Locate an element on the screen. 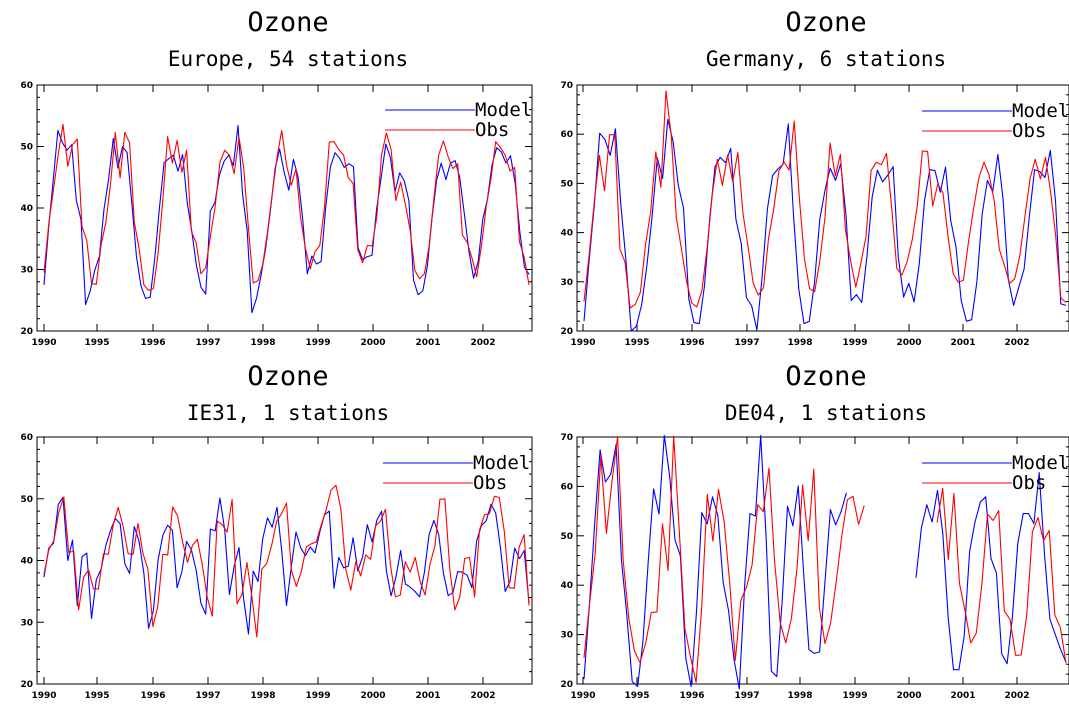  panel-subtitle: Germany, 6 stations is located at coordinates (826, 59).